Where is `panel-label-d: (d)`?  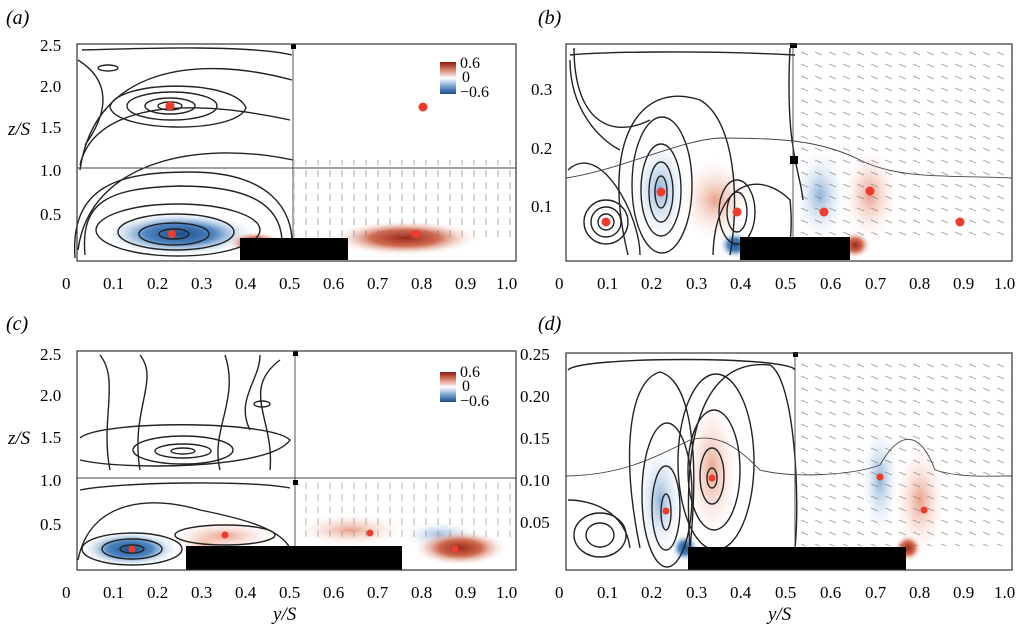
panel-label-d: (d) is located at coordinates (550, 324).